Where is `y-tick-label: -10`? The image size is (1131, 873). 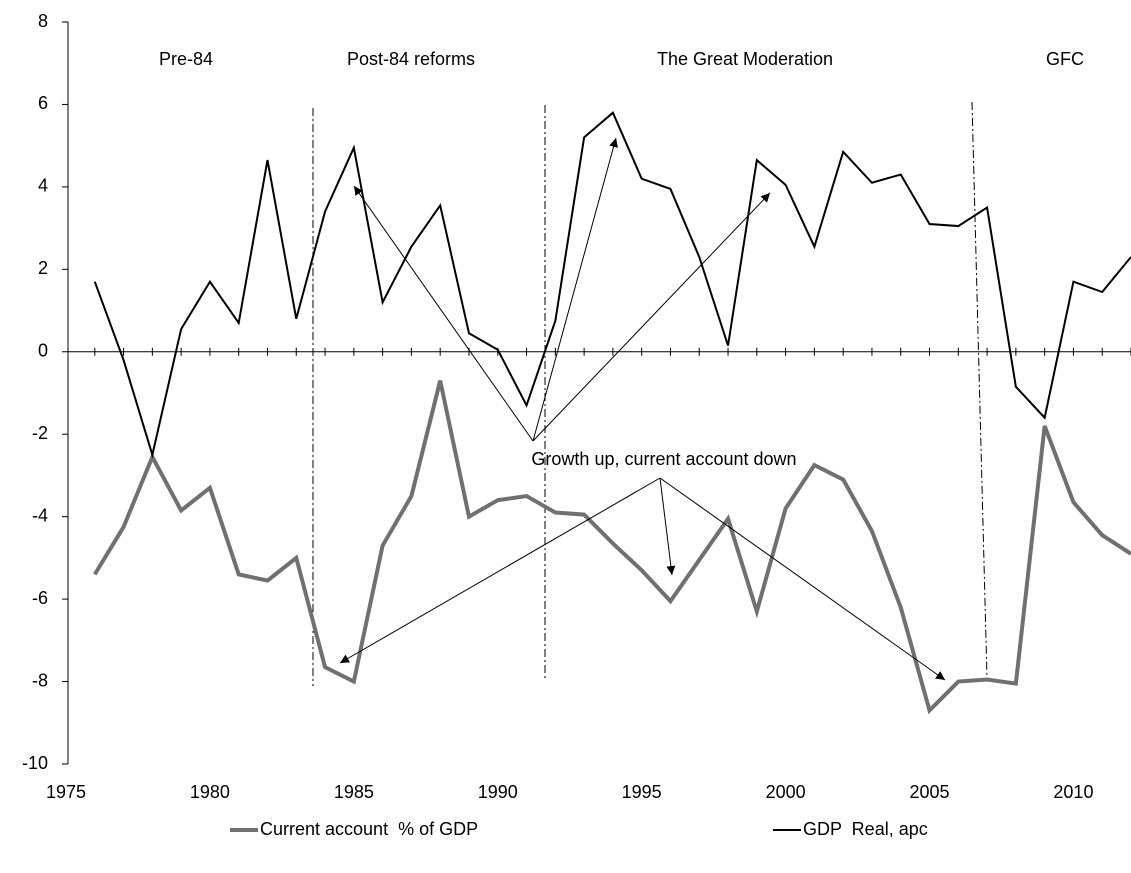 y-tick-label: -10 is located at coordinates (35, 763).